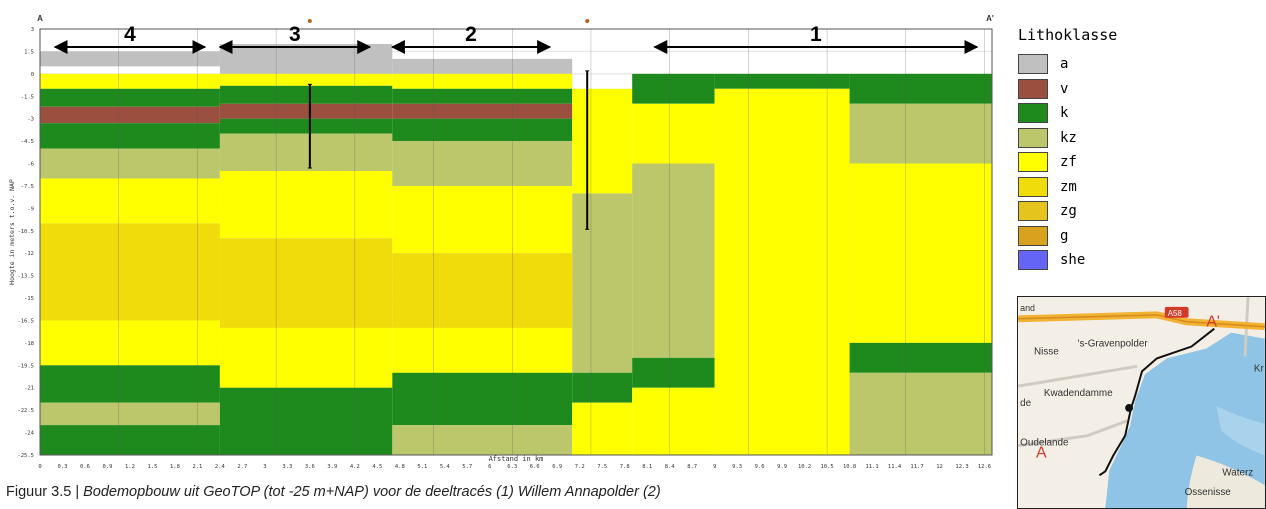  Describe the element at coordinates (1026, 403) in the screenshot. I see `map-label: de` at that location.